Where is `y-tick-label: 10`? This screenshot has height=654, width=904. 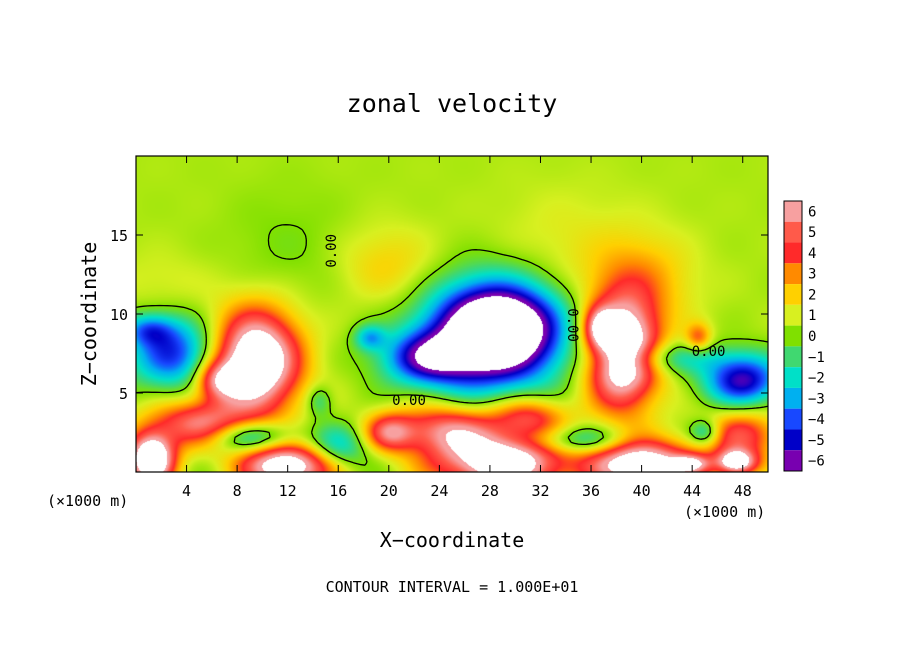 y-tick-label: 10 is located at coordinates (119, 315).